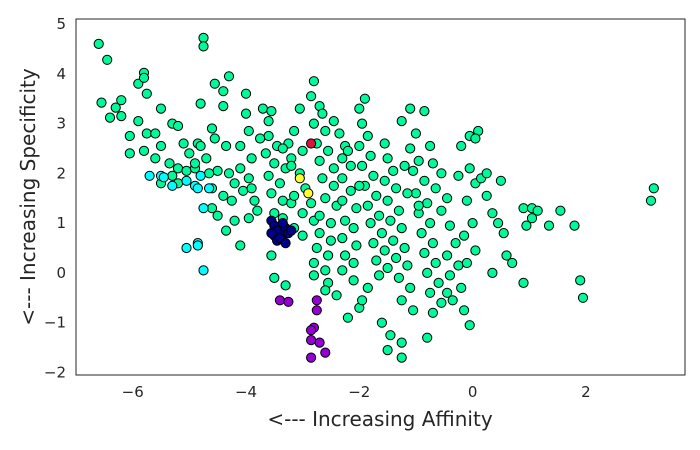  What do you see at coordinates (61, 74) in the screenshot?
I see `y-tick-label: 4` at bounding box center [61, 74].